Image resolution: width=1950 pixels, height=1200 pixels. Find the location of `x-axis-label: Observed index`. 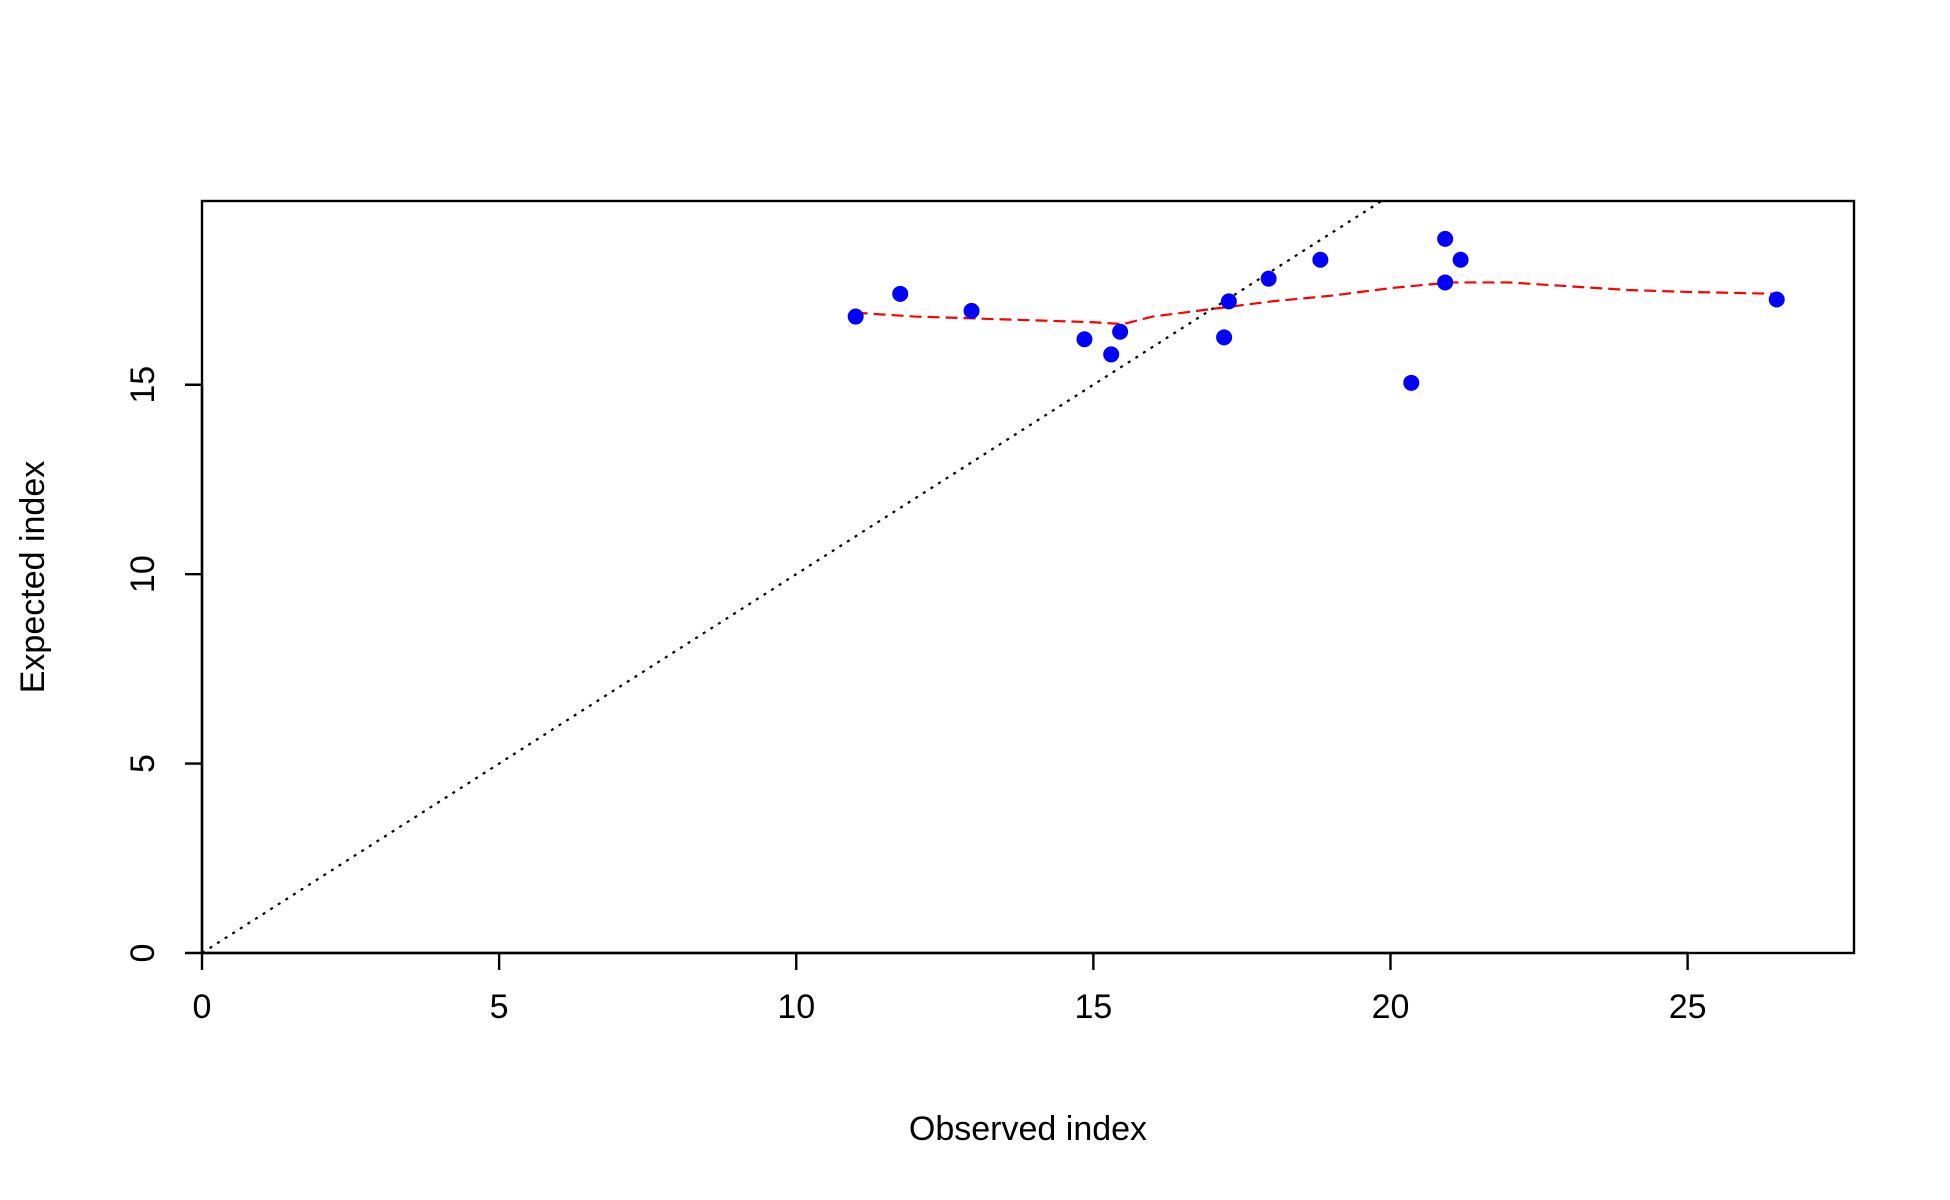

x-axis-label: Observed index is located at coordinates (1028, 1129).